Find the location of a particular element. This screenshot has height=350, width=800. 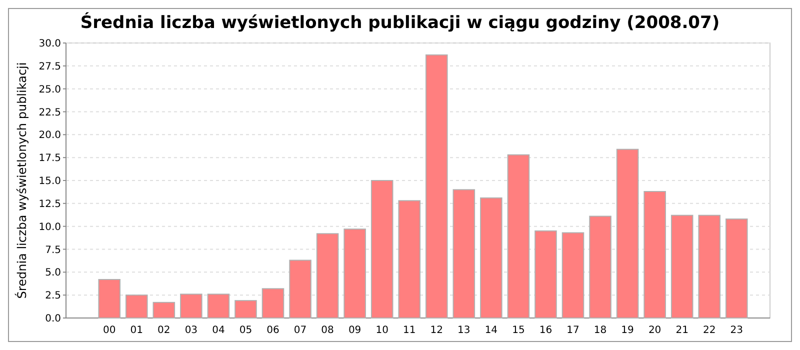

x-tick-label: 11 is located at coordinates (409, 330).